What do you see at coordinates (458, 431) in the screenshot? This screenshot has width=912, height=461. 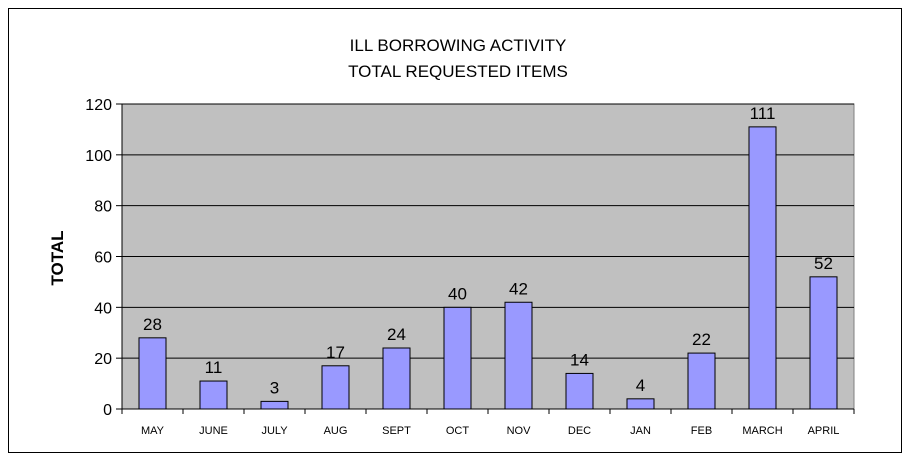 I see `x-tick-label: OCT` at bounding box center [458, 431].